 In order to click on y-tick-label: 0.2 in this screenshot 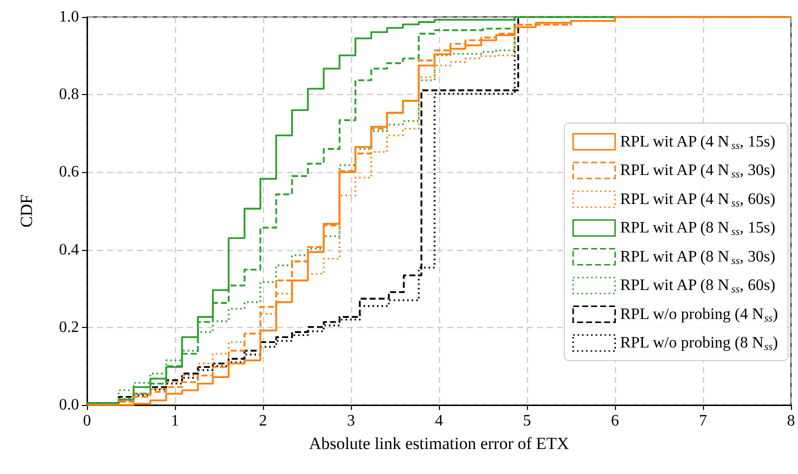, I will do `click(69, 327)`.